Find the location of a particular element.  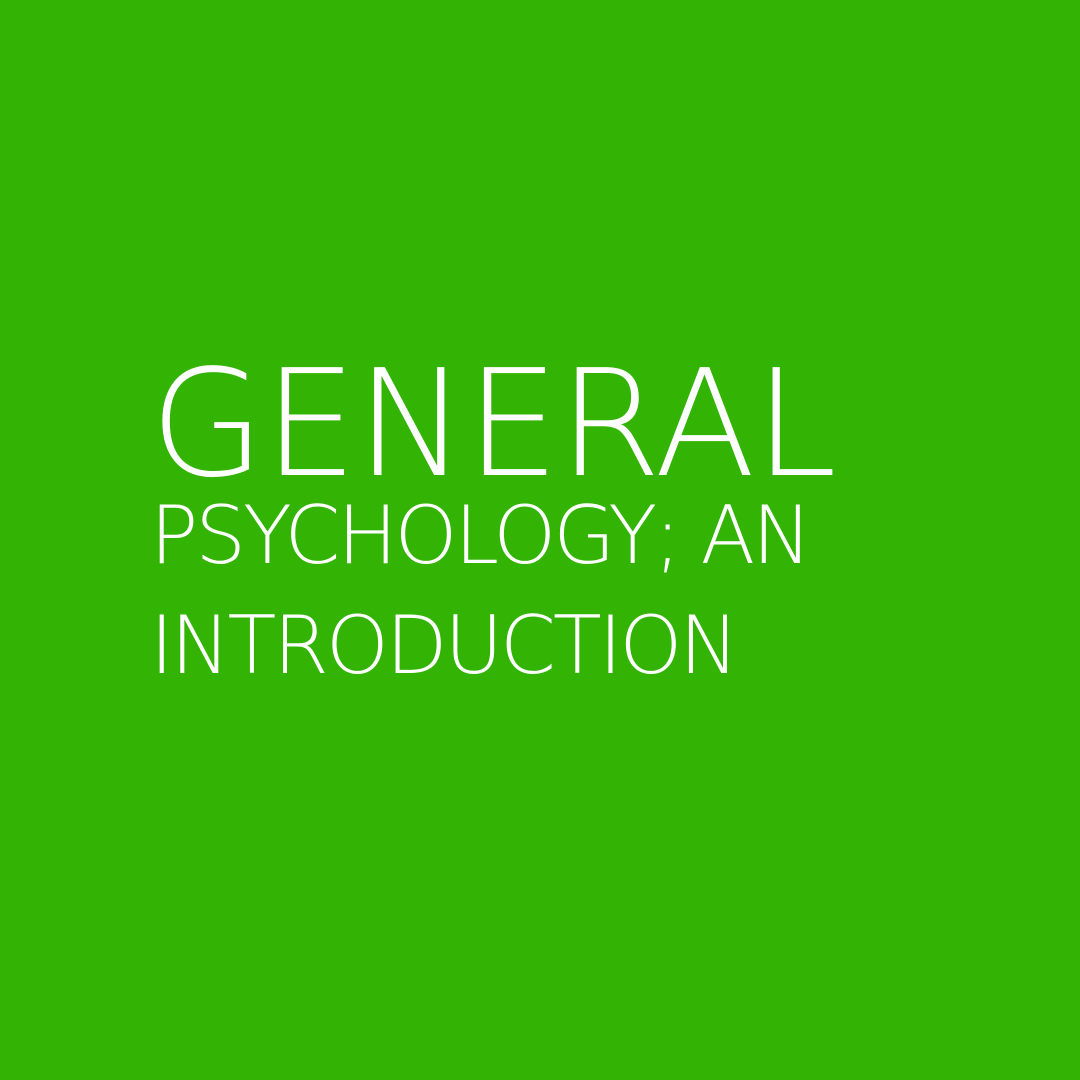

title-line-1: GENERAL is located at coordinates (493, 424).